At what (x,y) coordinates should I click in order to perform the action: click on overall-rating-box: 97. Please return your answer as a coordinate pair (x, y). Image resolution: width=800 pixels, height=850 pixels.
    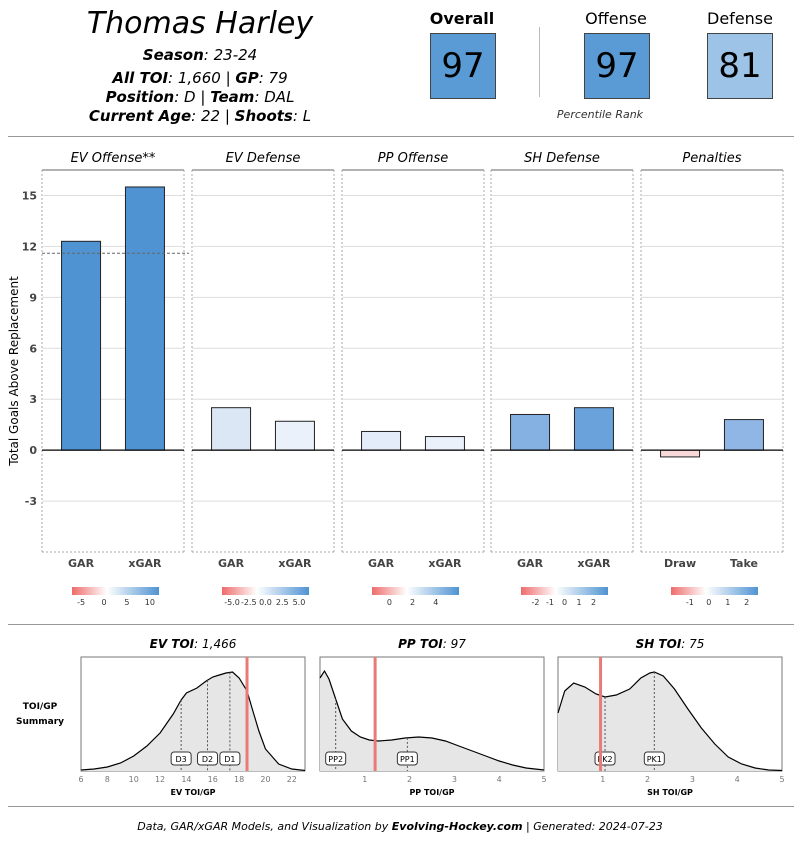
    Looking at the image, I should click on (463, 66).